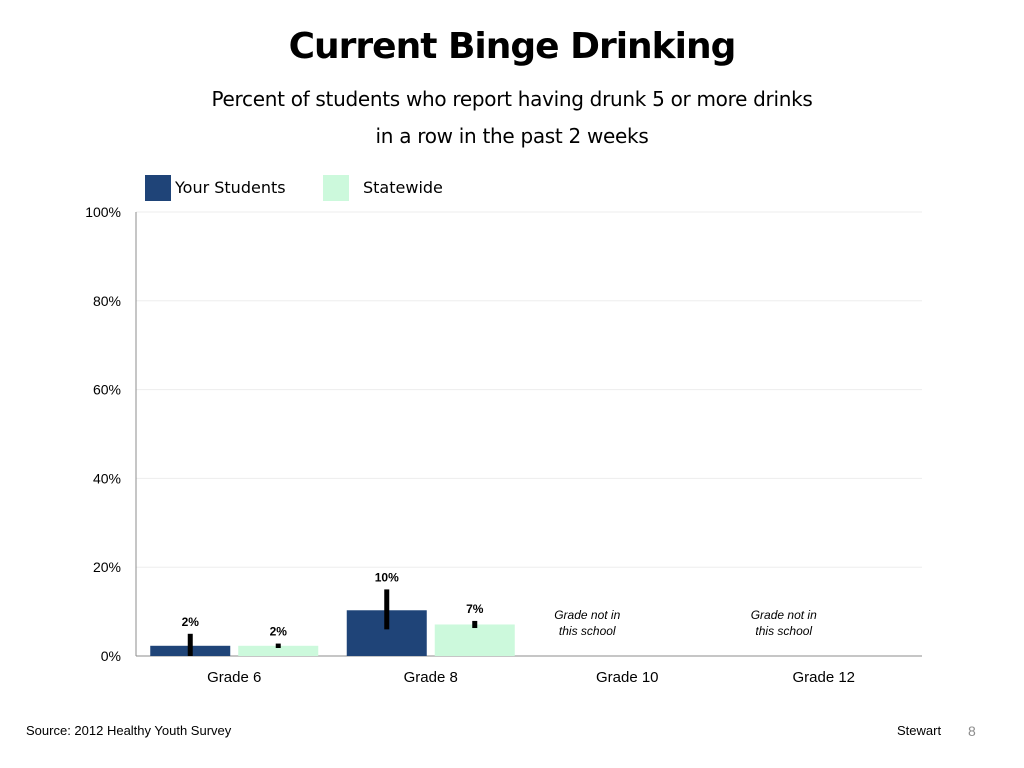 The image size is (1024, 768). I want to click on x-tick-label: Grade 10, so click(627, 677).